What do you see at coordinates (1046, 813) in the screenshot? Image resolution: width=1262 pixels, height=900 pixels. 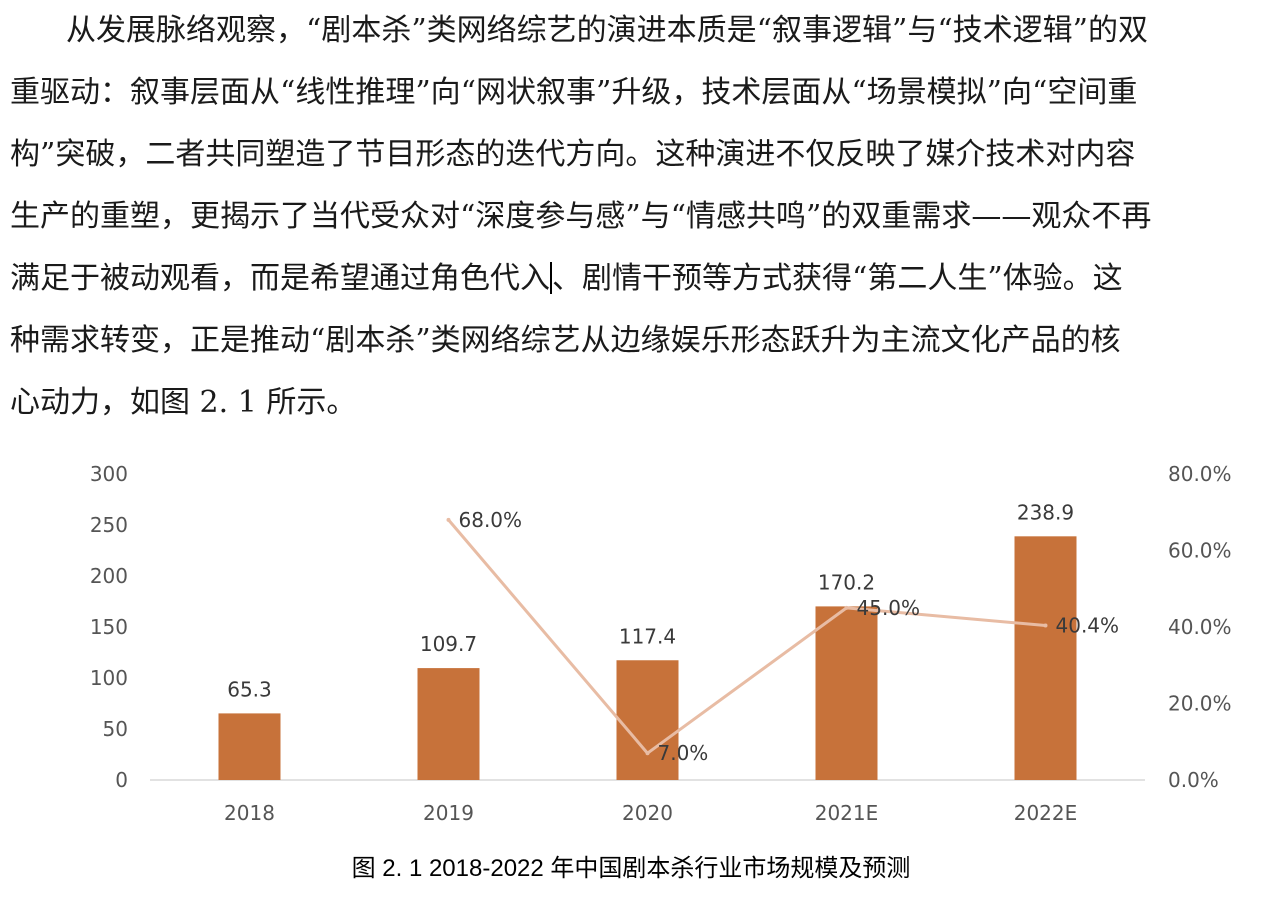 I see `x-axis-tick-label: 2022E` at bounding box center [1046, 813].